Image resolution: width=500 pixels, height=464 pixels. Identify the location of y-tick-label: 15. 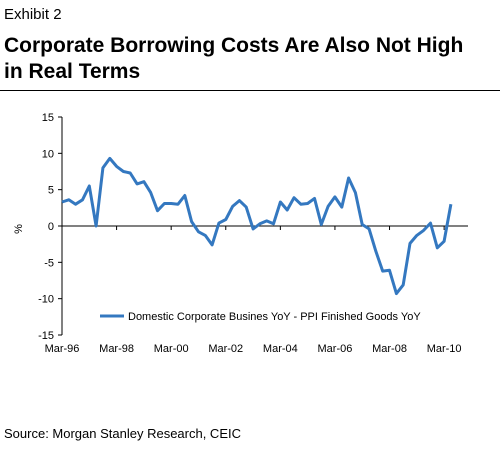
(48, 118).